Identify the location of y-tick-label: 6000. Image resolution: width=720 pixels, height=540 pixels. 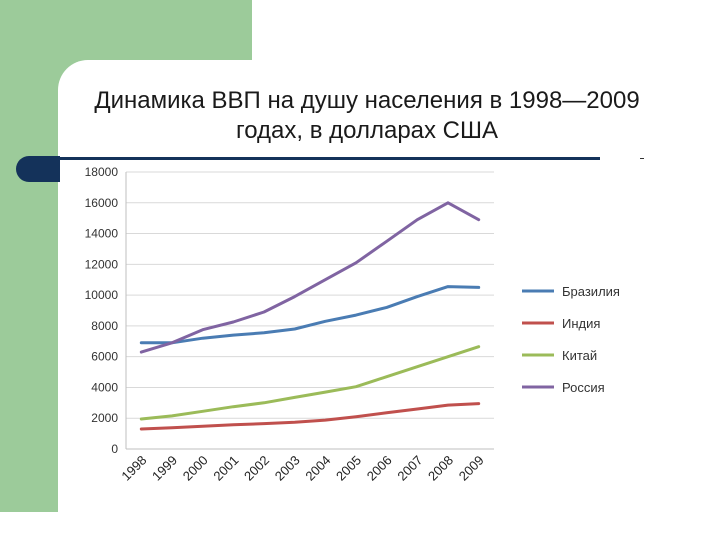
(104, 357).